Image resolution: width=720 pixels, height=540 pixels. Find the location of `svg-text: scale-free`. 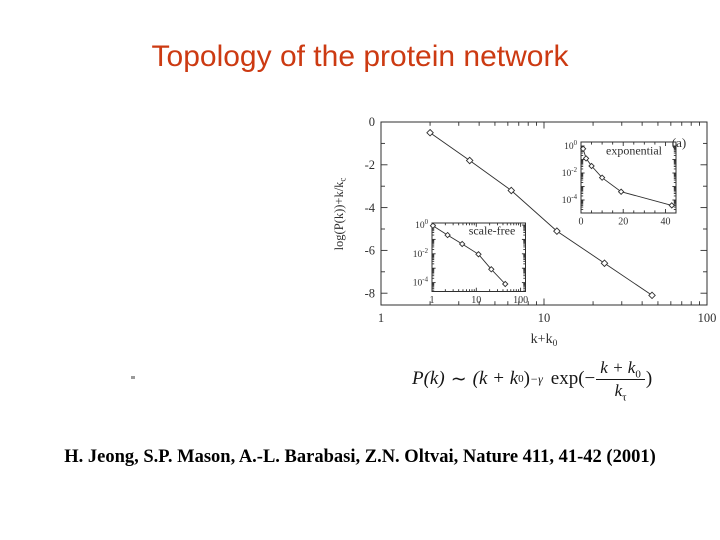

svg-text: scale-free is located at coordinates (492, 231).